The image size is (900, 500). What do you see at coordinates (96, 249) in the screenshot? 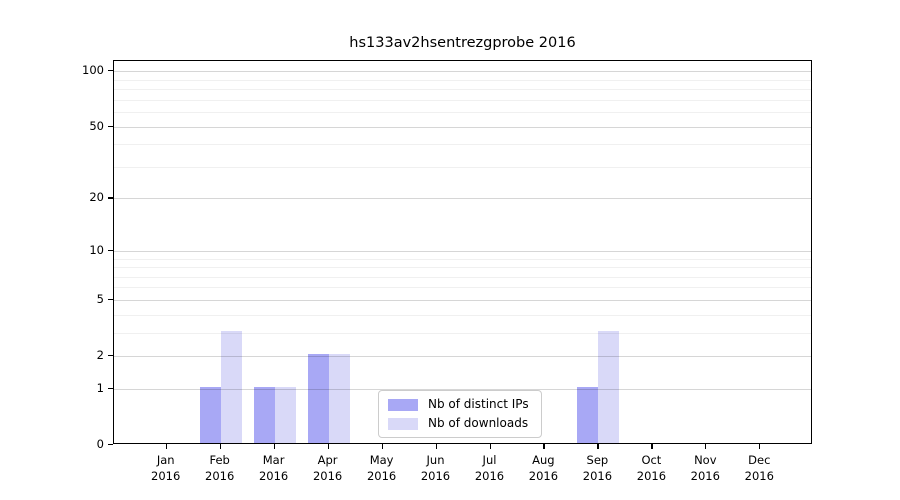
I see `y-tick-label: 10` at bounding box center [96, 249].